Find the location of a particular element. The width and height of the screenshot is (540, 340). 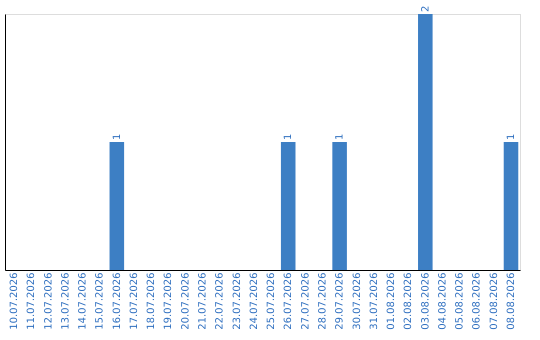

x-tick-label: 21.07.2026 is located at coordinates (203, 301).